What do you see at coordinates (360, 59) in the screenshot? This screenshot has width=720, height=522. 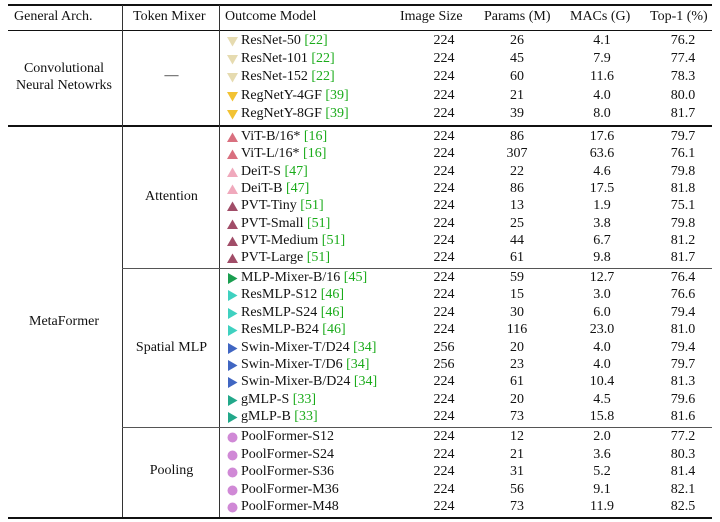 I see `table-row: ResNet-101 [22] 224 45 7.9 77.4` at bounding box center [360, 59].